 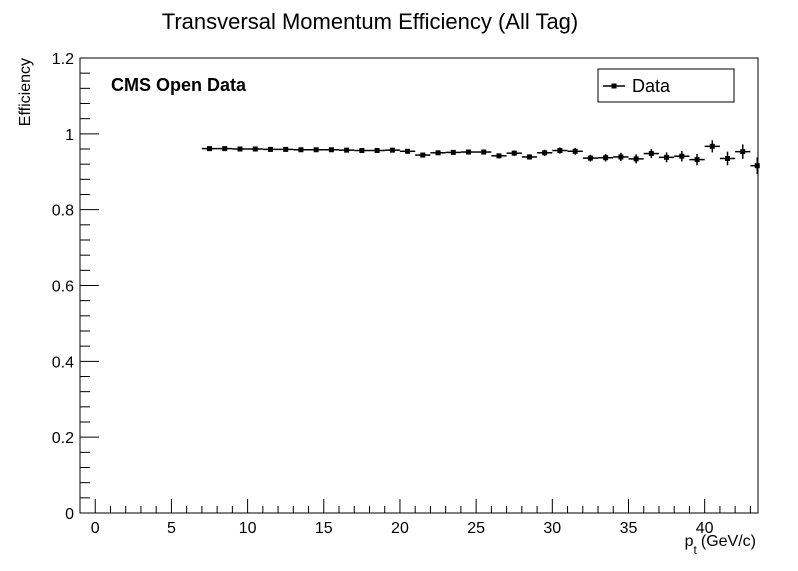 I want to click on x-axis-label-main: p, so click(x=689, y=541).